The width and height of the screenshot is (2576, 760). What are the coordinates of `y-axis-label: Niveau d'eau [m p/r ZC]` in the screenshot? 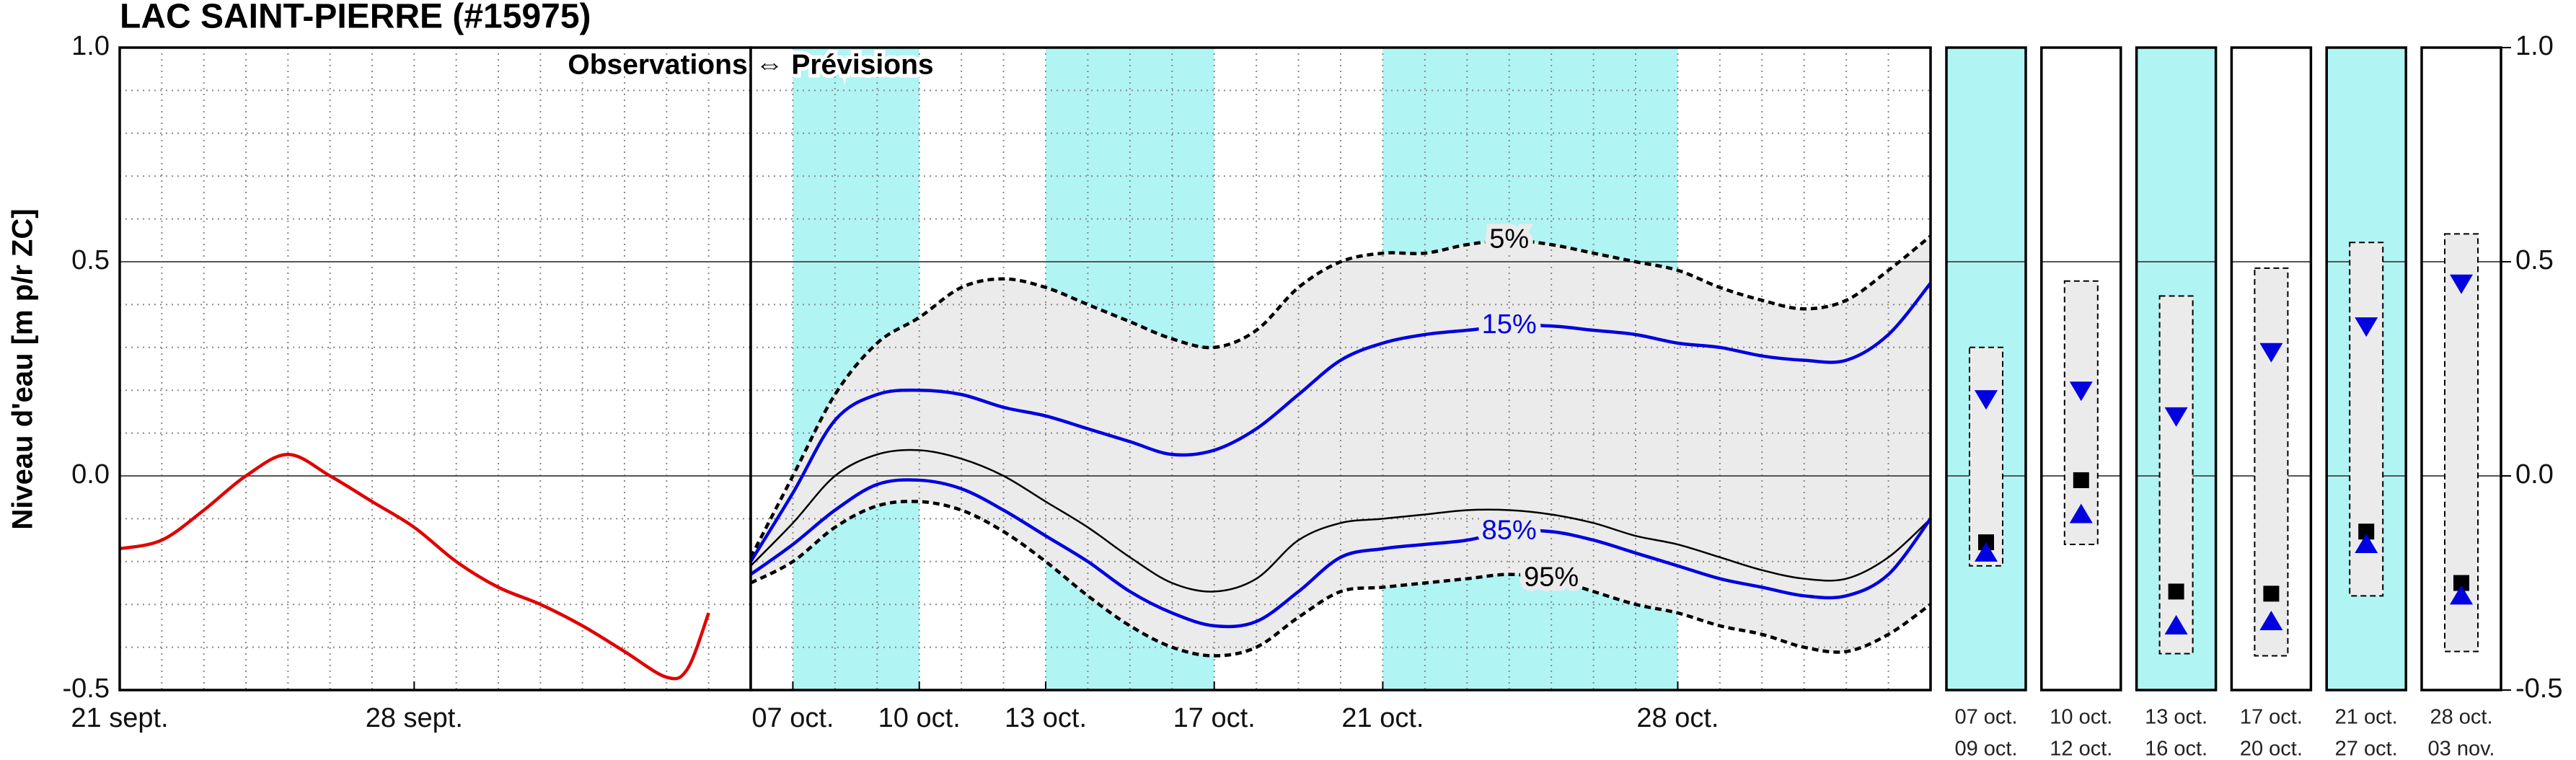 It's located at (23, 368).